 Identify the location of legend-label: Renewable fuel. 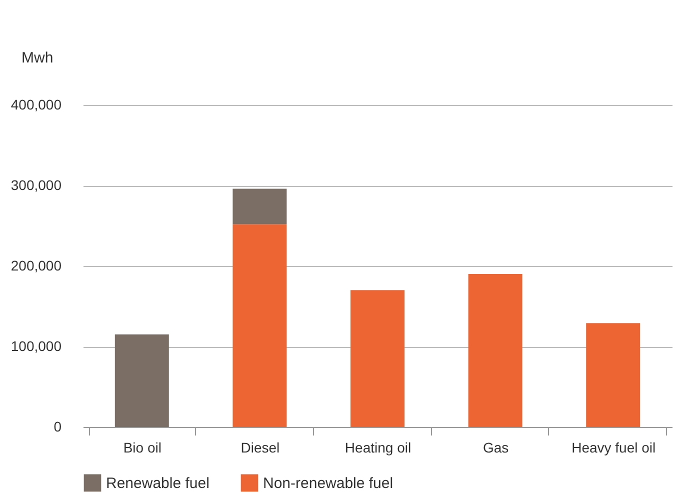
(158, 483).